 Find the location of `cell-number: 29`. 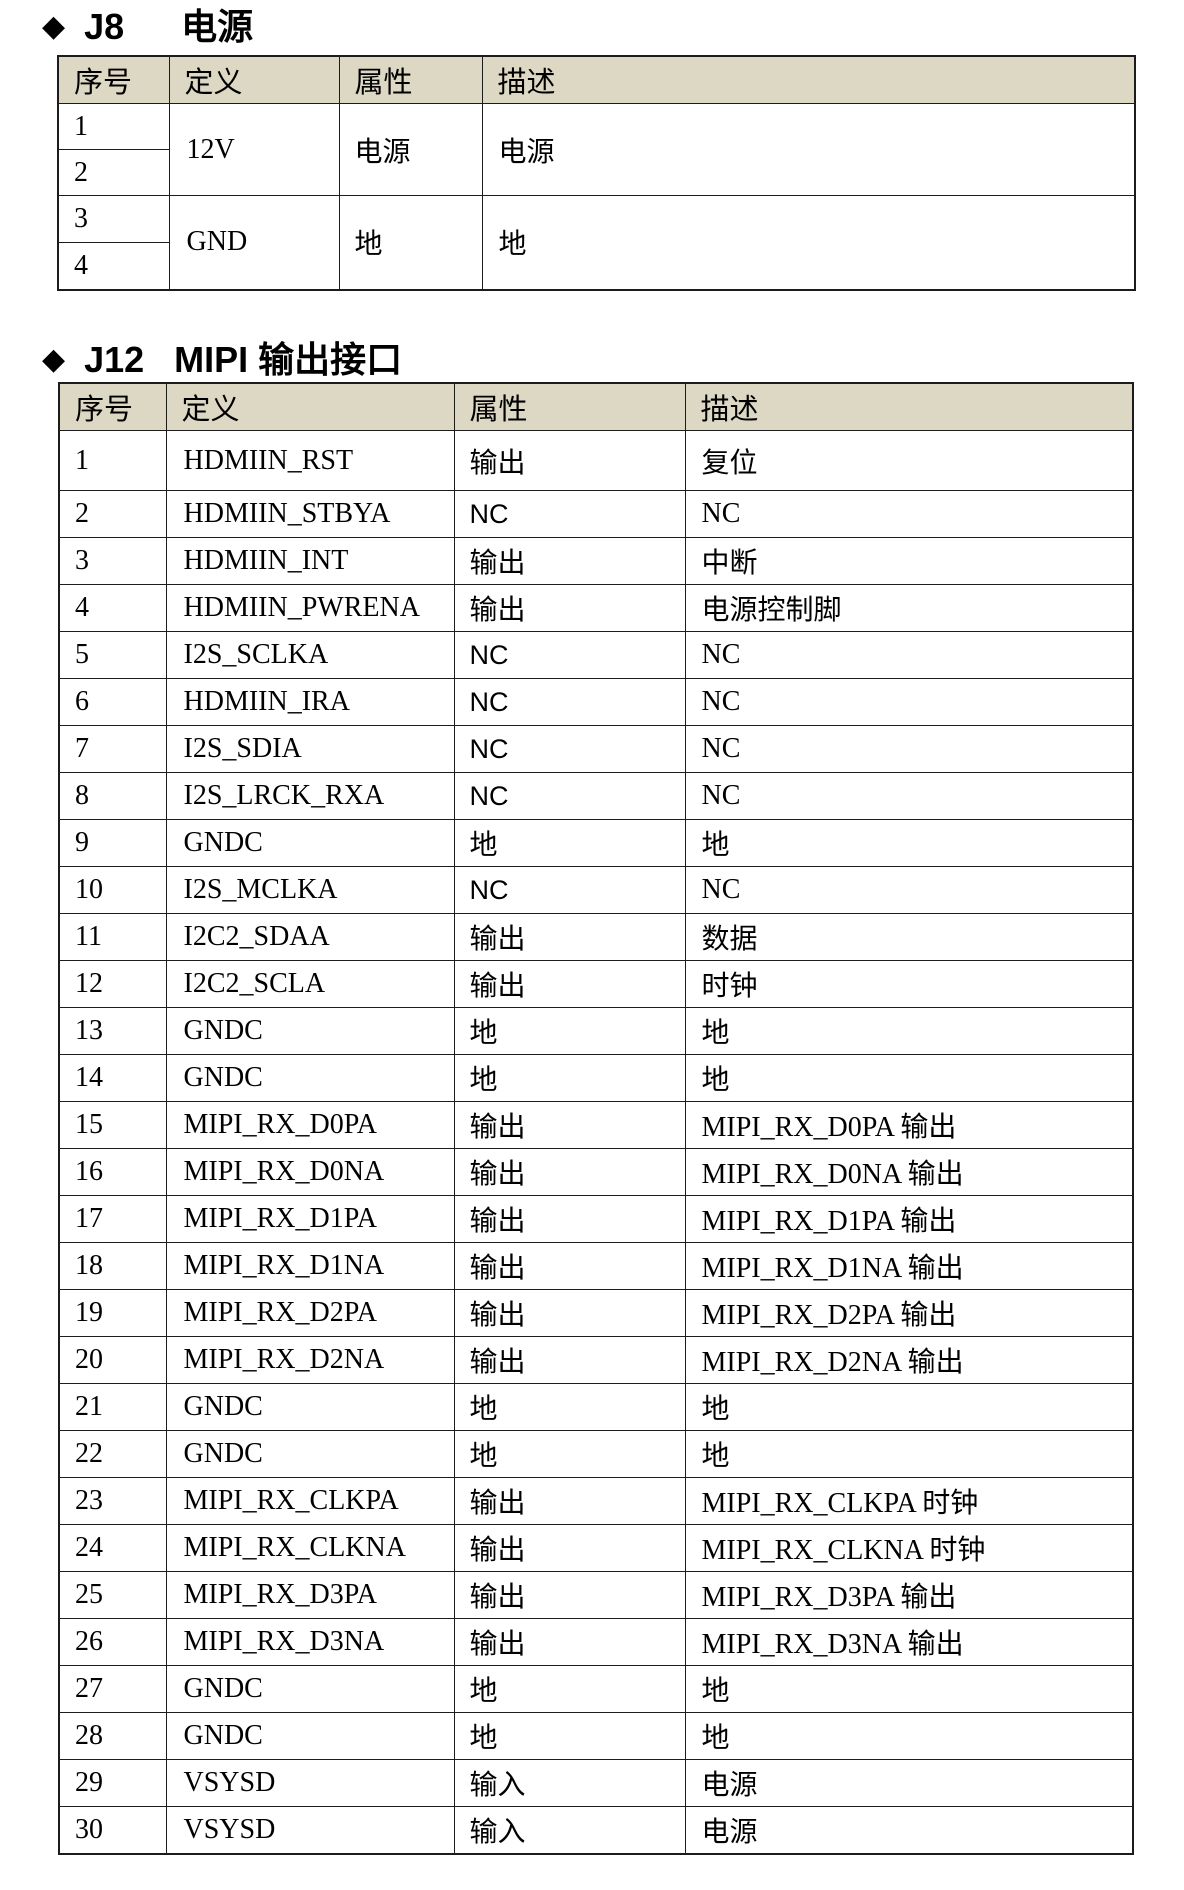

cell-number: 29 is located at coordinates (112, 1783).